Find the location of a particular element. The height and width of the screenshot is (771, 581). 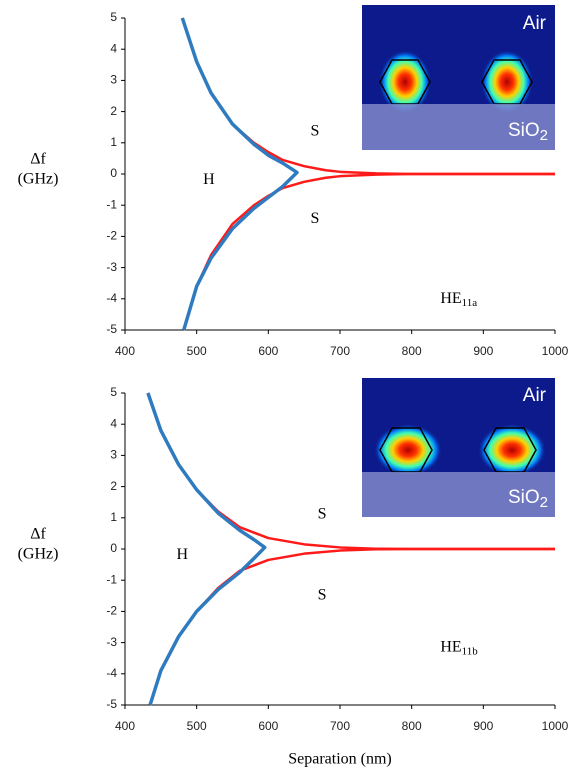

mode-label-sub: 11a is located at coordinates (470, 302).